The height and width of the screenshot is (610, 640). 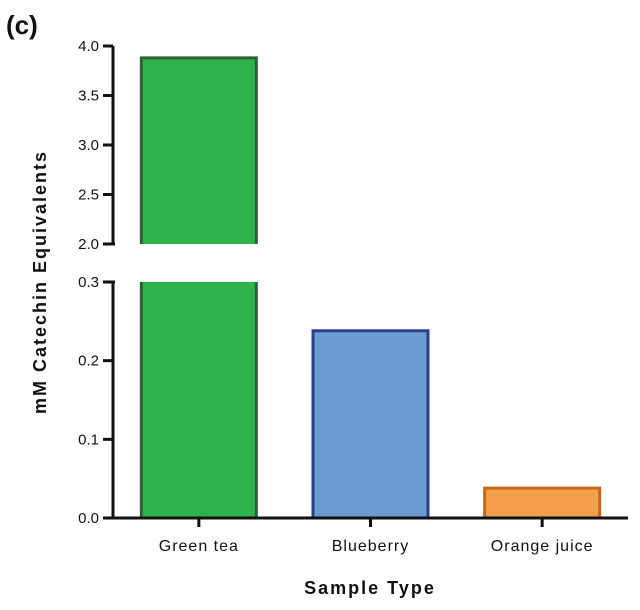 What do you see at coordinates (370, 424) in the screenshot?
I see `bar-blueberry` at bounding box center [370, 424].